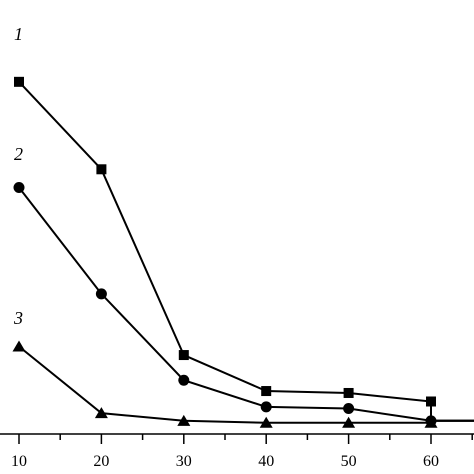  What do you see at coordinates (266, 461) in the screenshot?
I see `x-tick-label: 40` at bounding box center [266, 461].